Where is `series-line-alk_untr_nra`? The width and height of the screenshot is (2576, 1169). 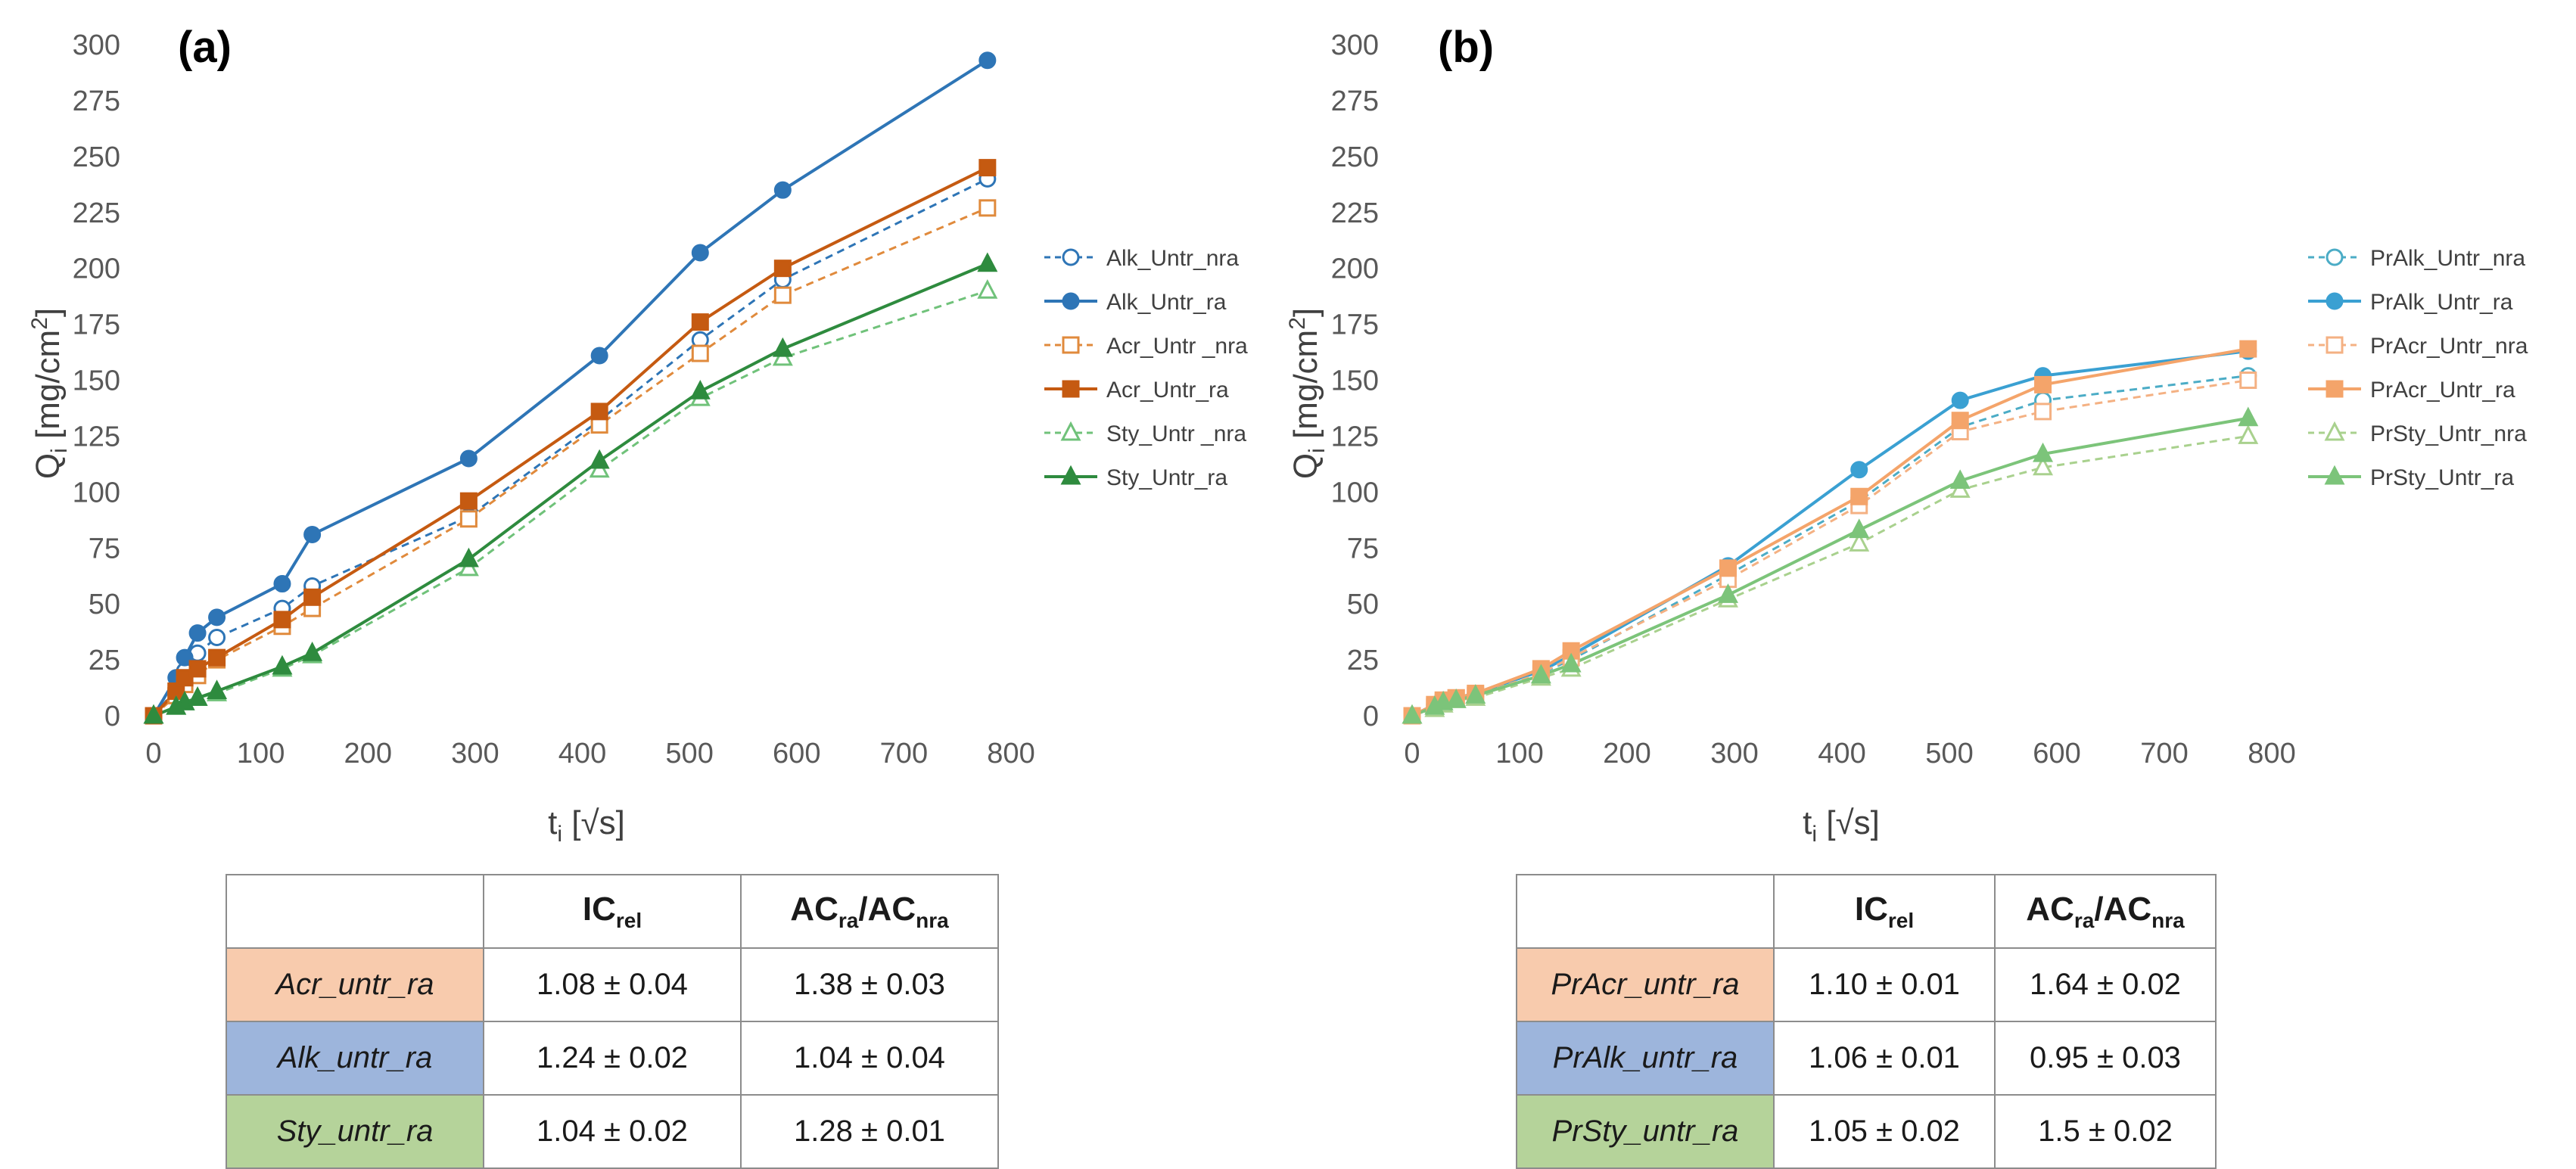
series-line-alk_untr_nra is located at coordinates (570, 447).